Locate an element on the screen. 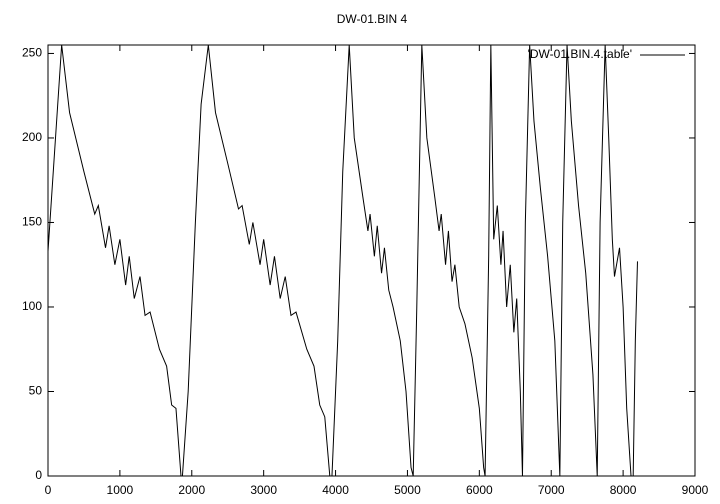 The width and height of the screenshot is (720, 504). x-tick-label: 4000 is located at coordinates (335, 490).